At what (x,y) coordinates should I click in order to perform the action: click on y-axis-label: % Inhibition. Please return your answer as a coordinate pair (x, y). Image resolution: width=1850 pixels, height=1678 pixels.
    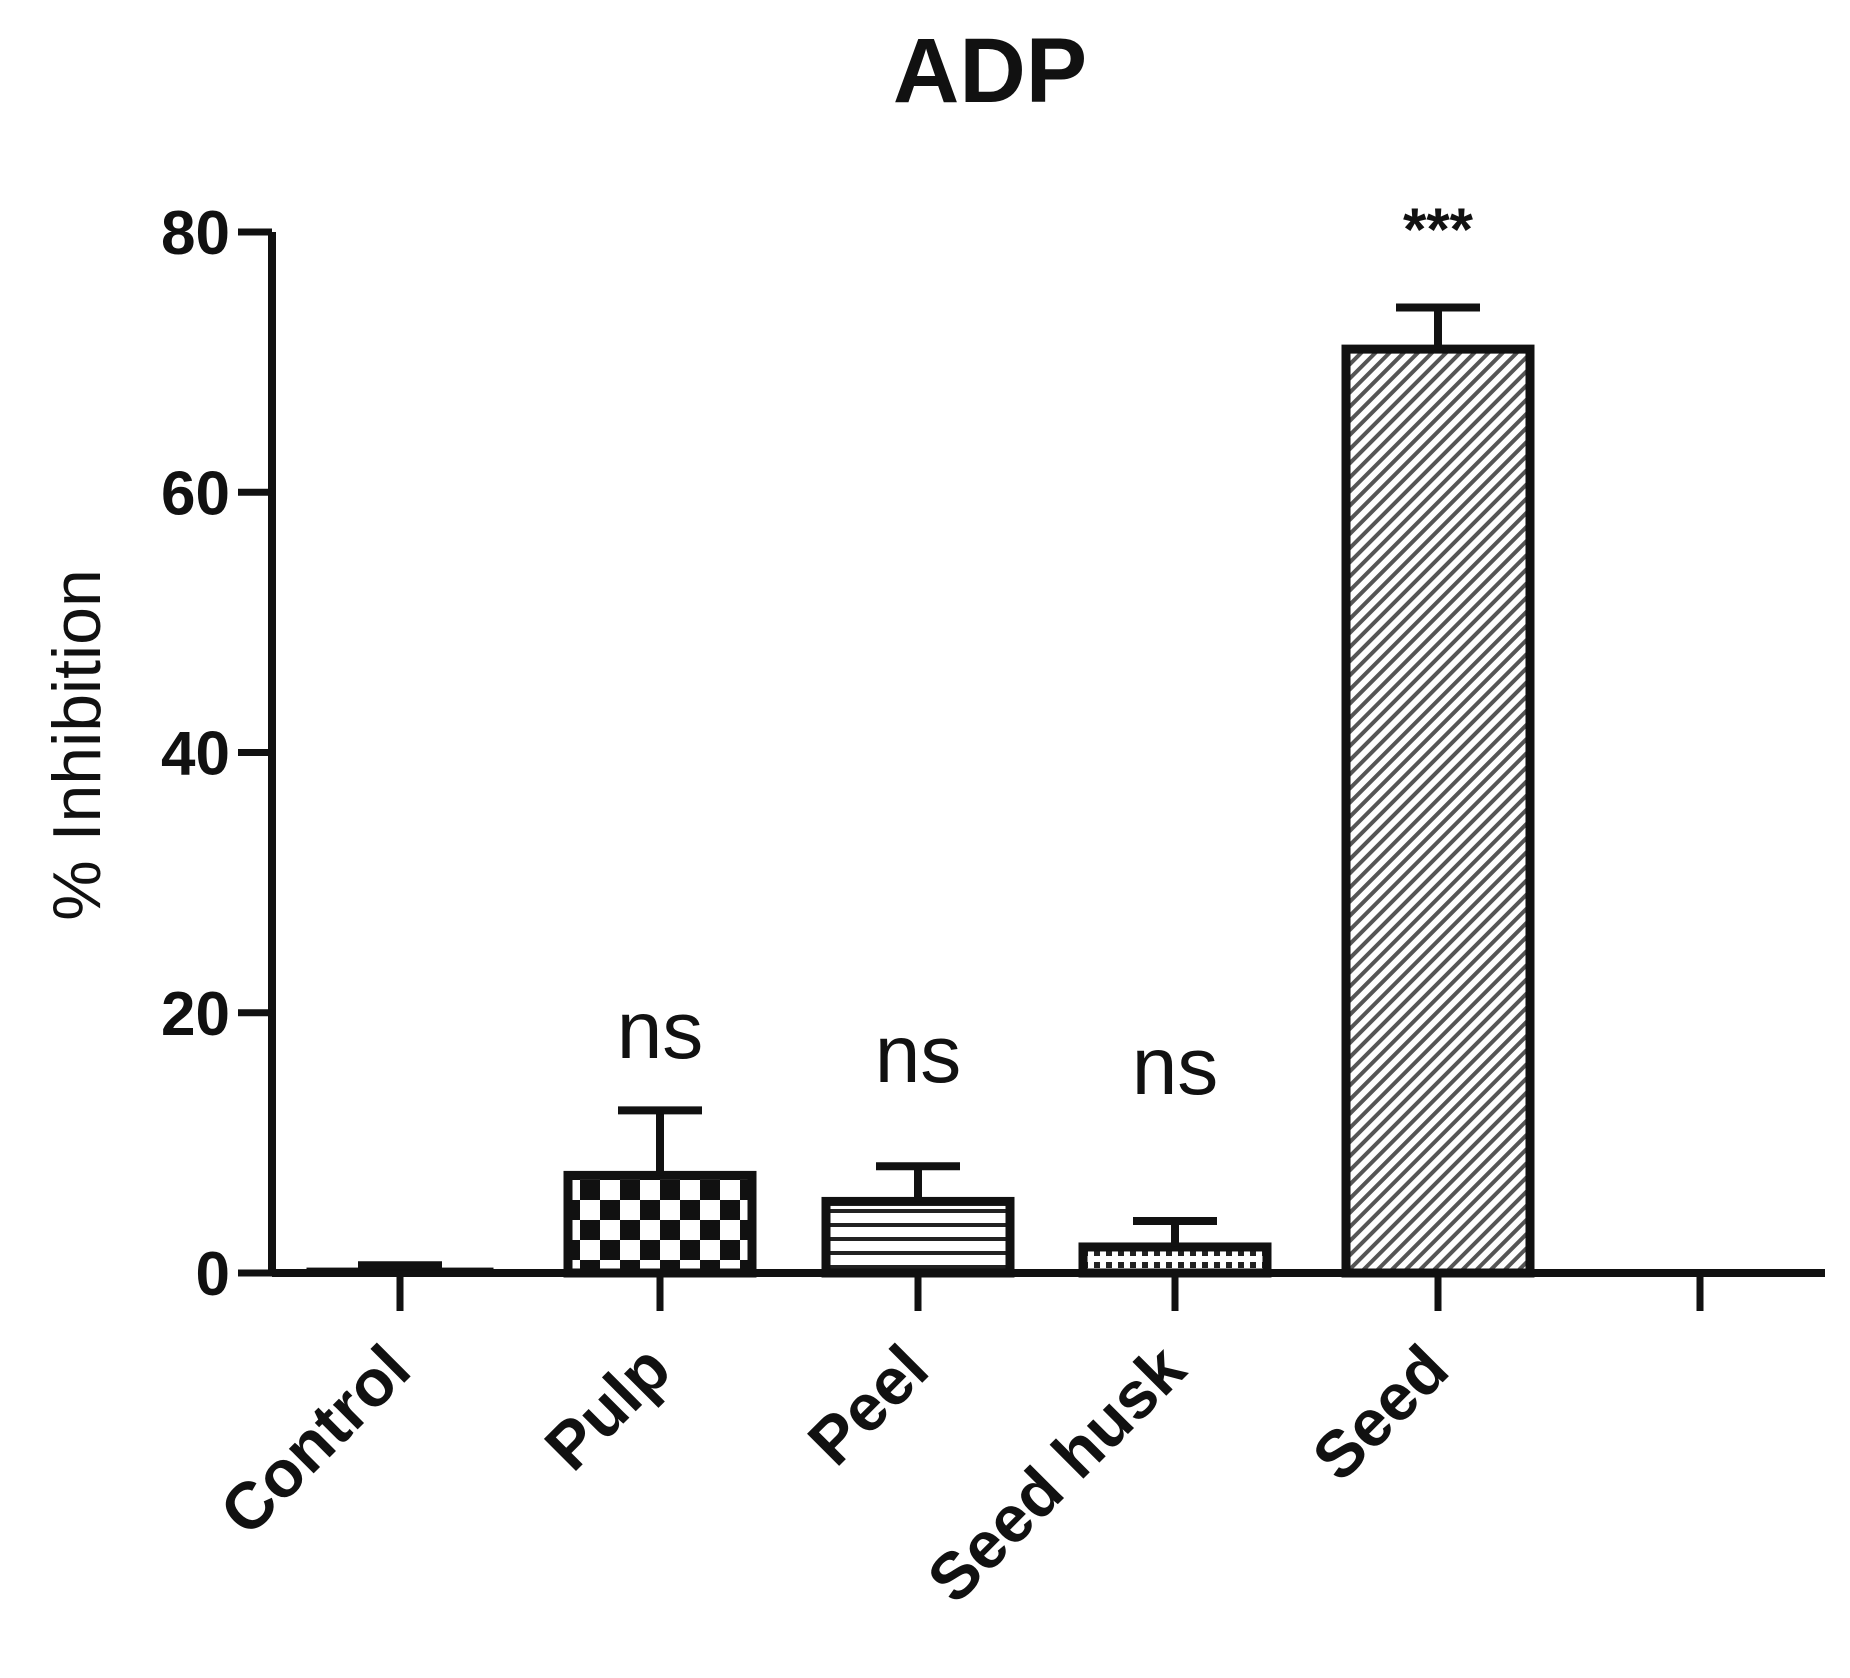
    Looking at the image, I should click on (77, 745).